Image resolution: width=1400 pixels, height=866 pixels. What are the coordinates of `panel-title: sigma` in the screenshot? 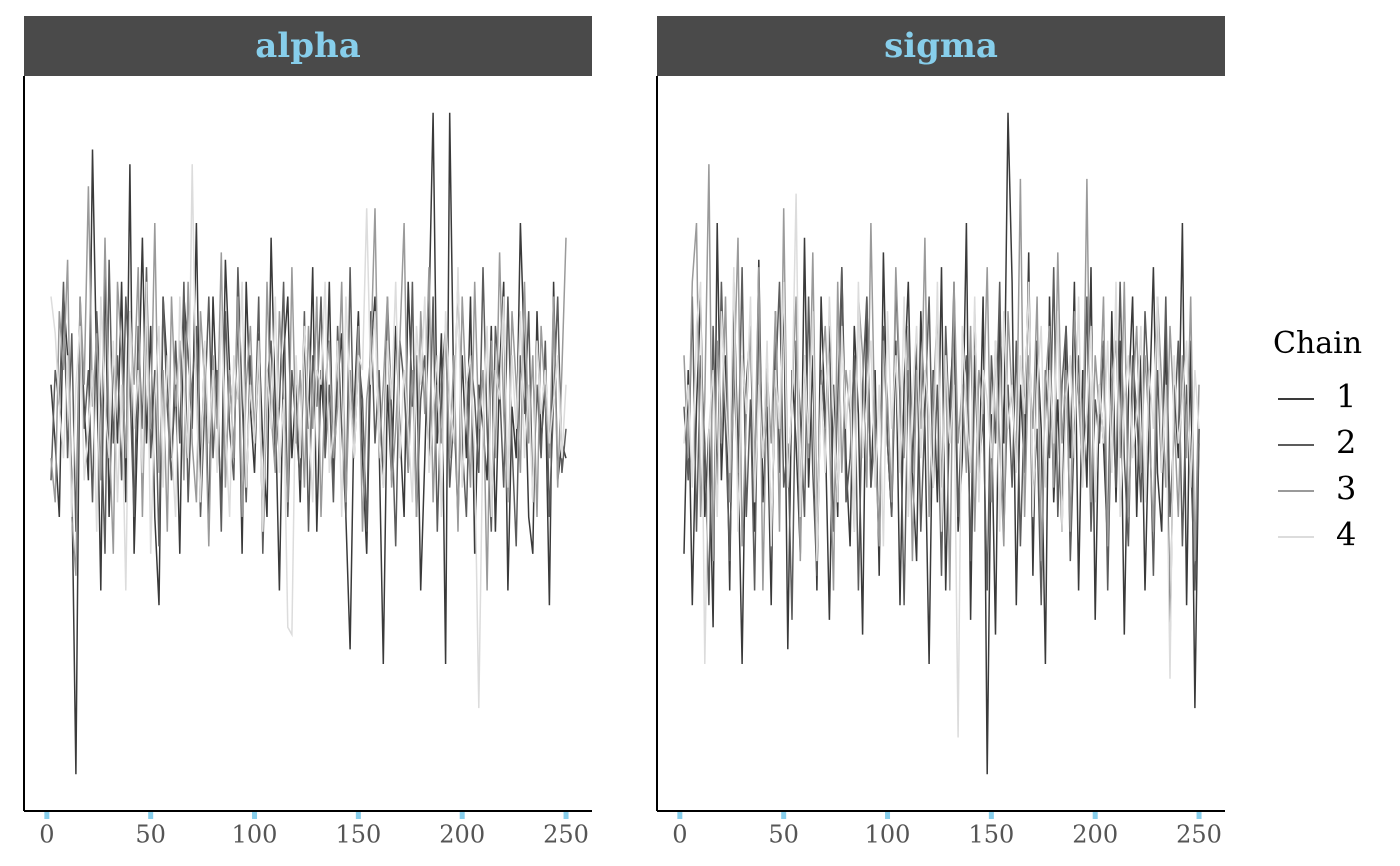 It's located at (941, 46).